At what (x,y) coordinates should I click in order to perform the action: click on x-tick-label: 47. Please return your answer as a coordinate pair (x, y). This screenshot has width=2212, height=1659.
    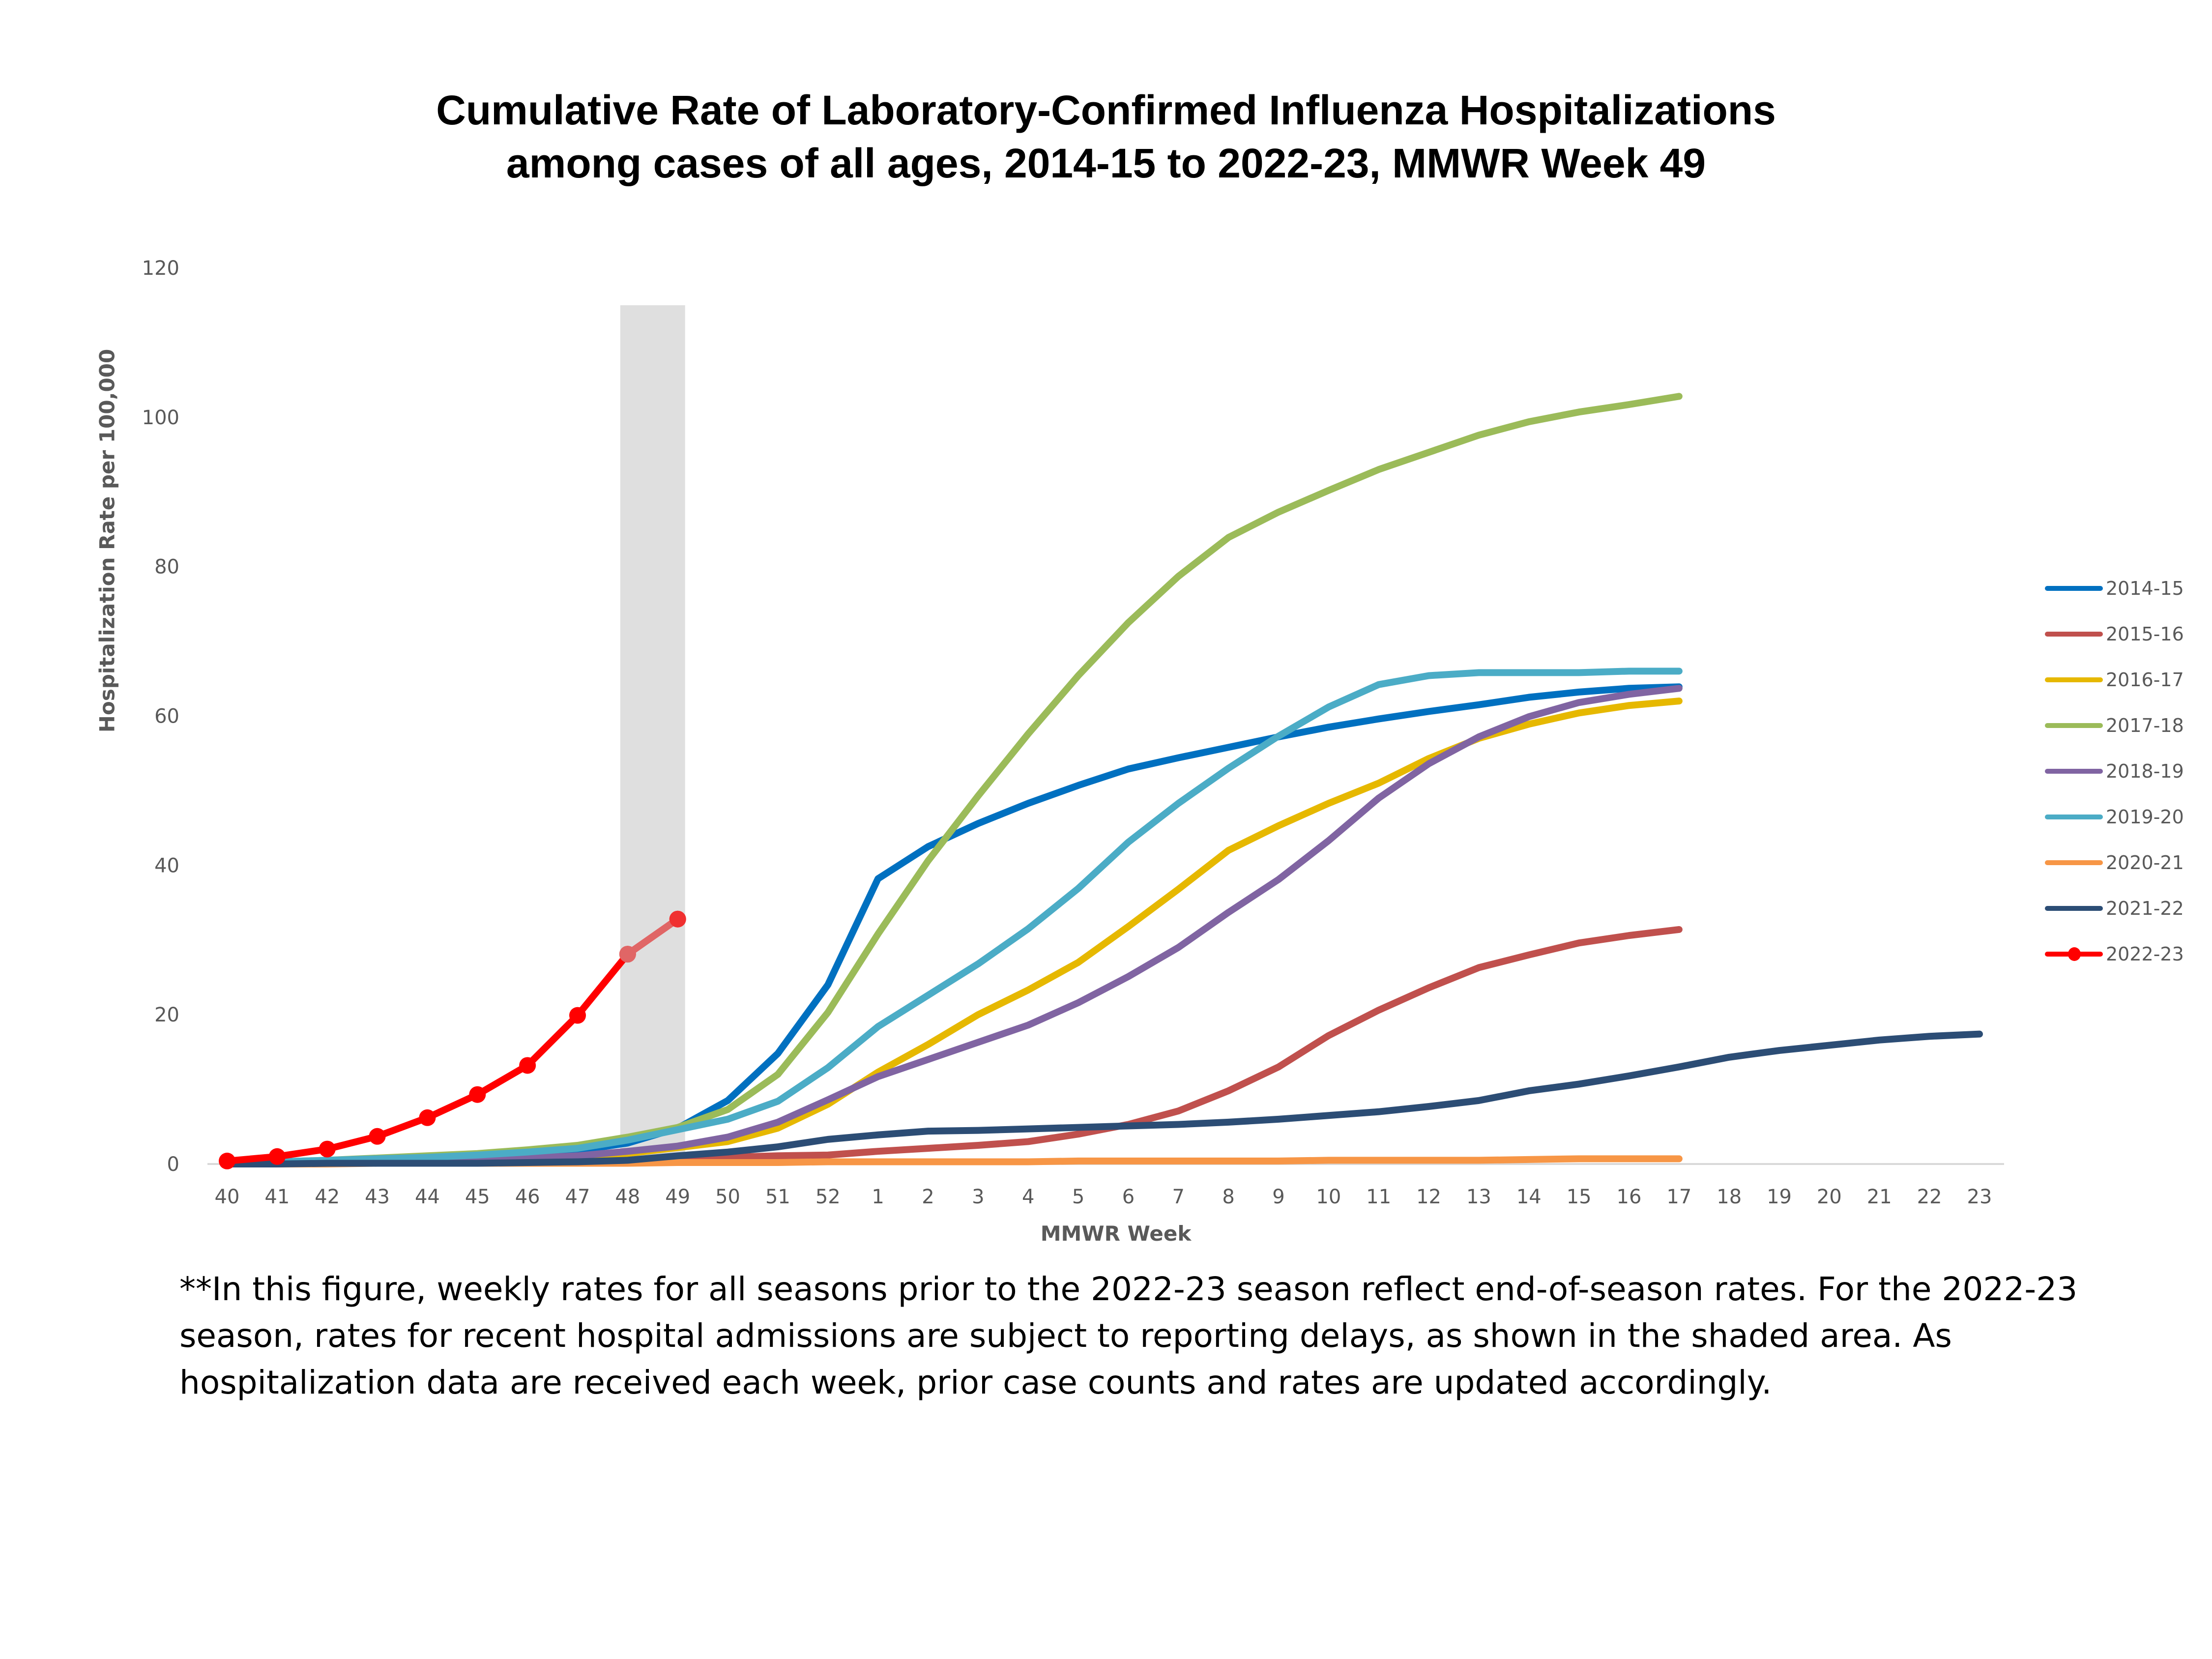
    Looking at the image, I should click on (578, 1197).